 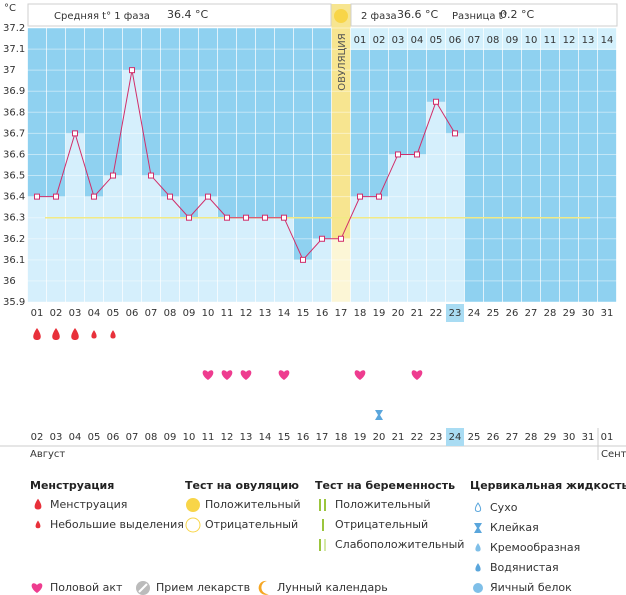 I want to click on day-label: 05, so click(x=113, y=313).